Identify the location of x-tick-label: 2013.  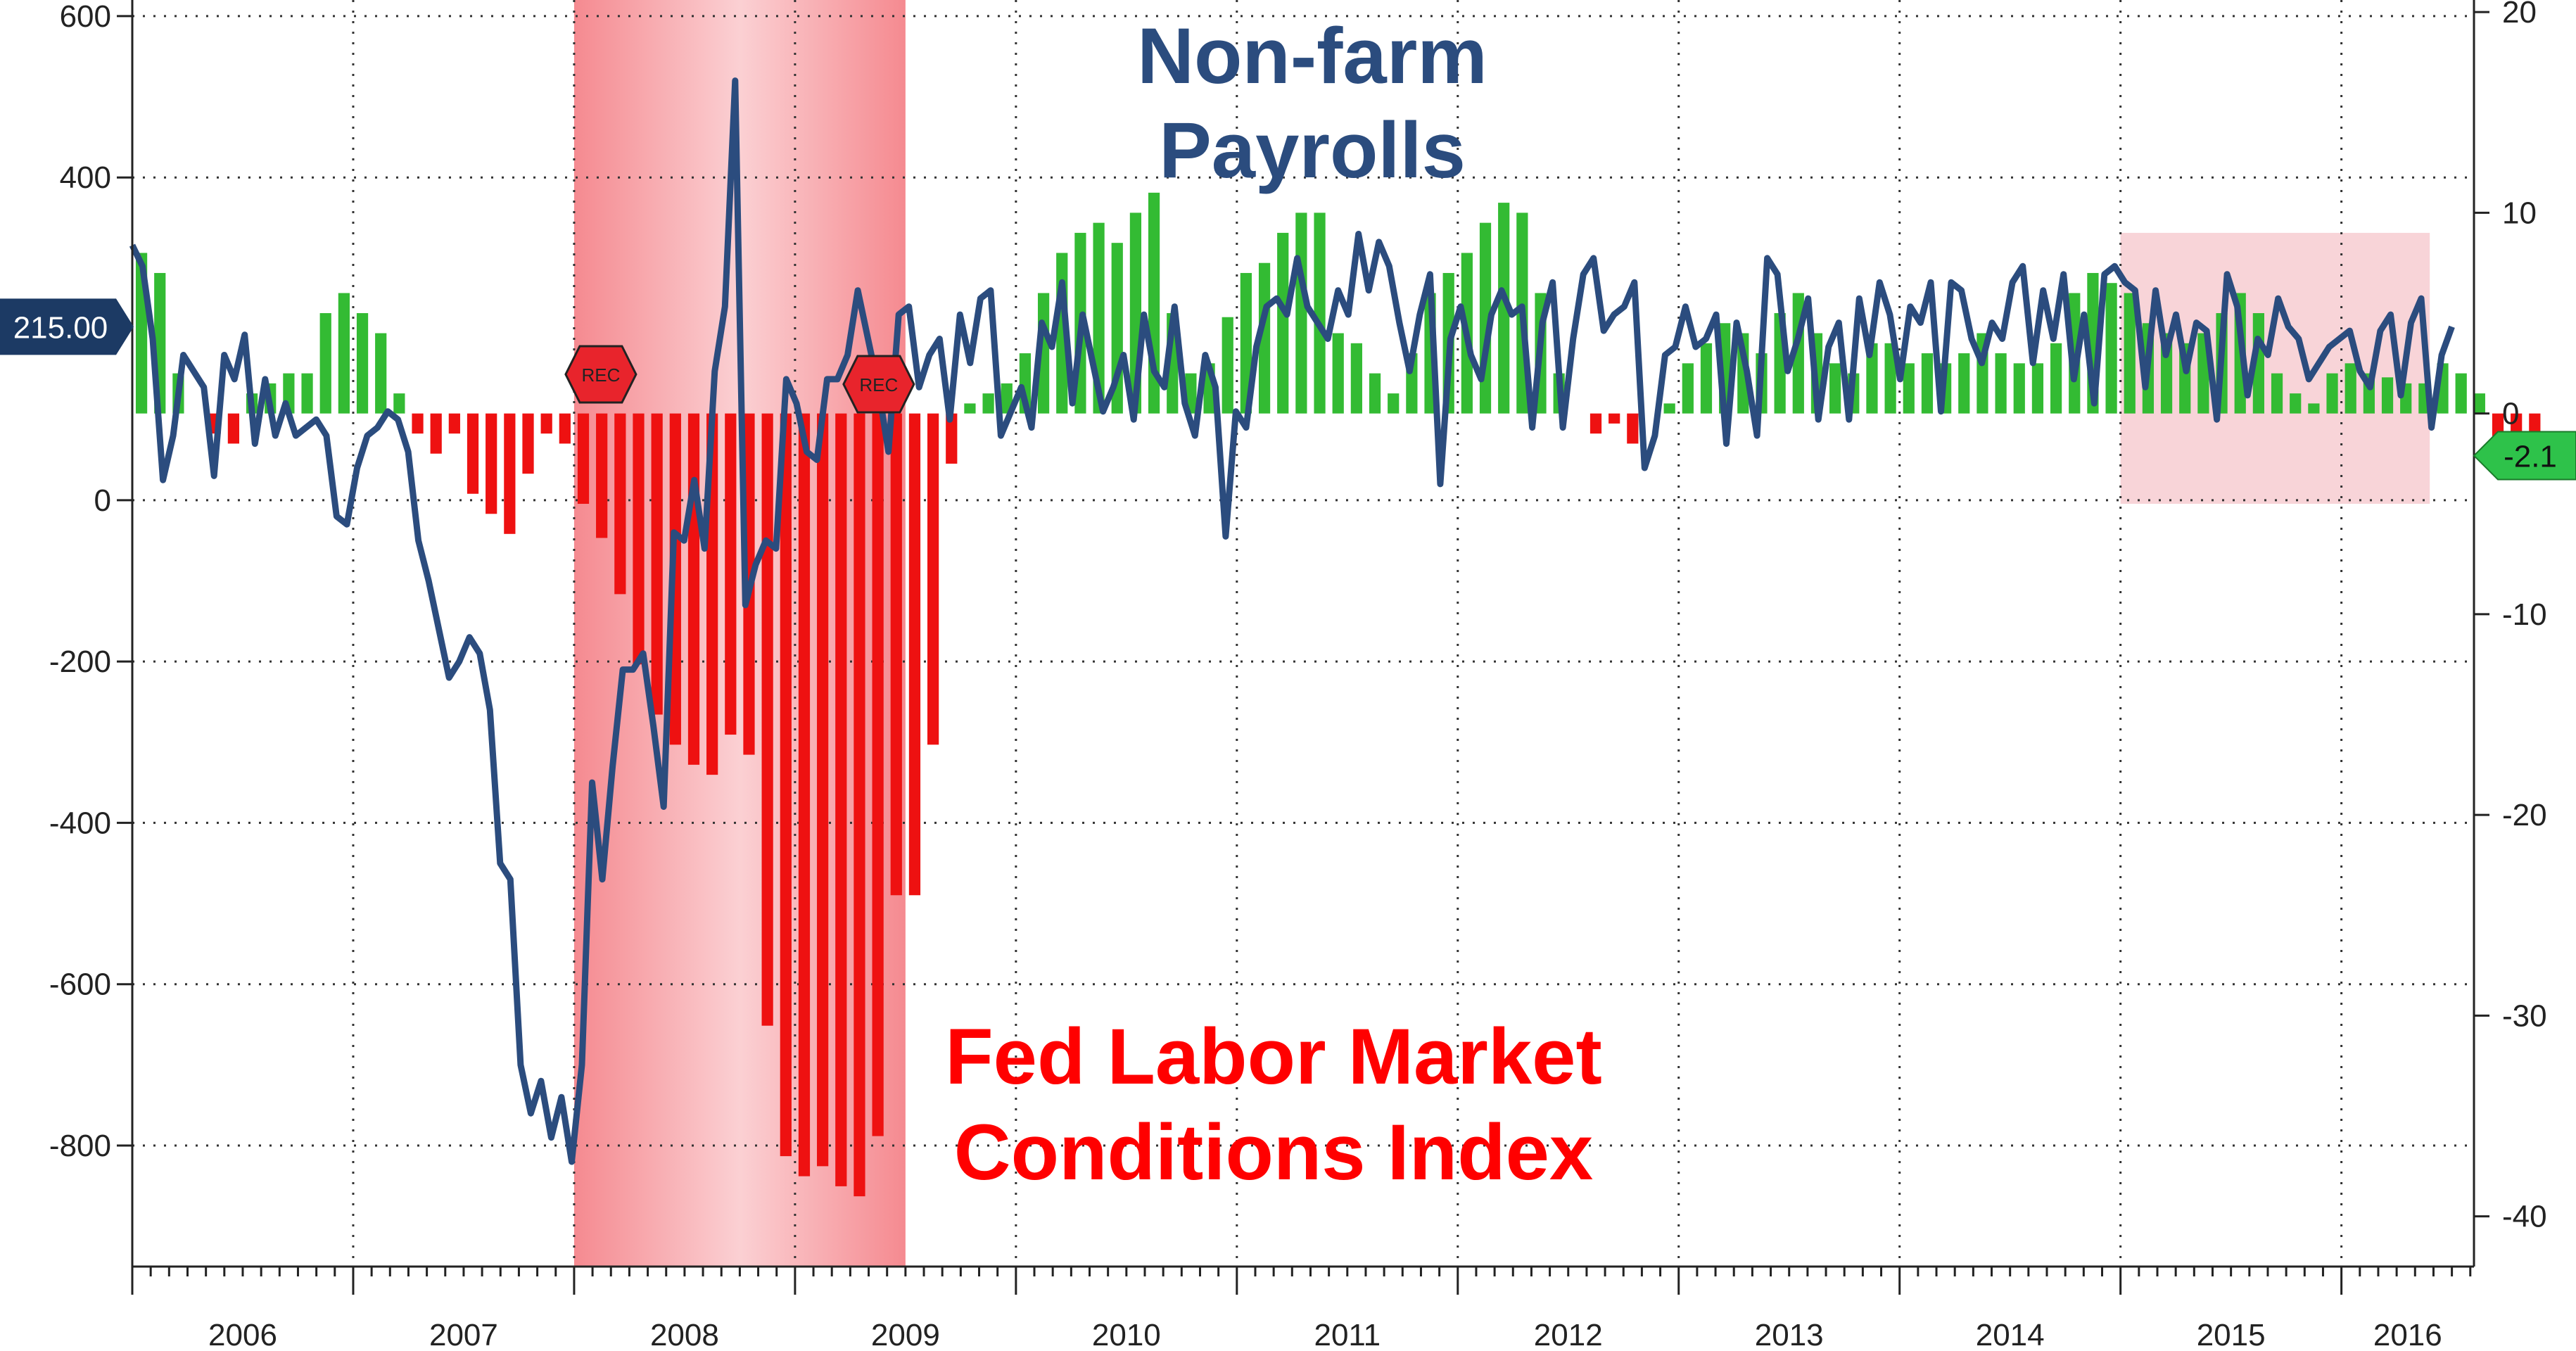
(1789, 1334).